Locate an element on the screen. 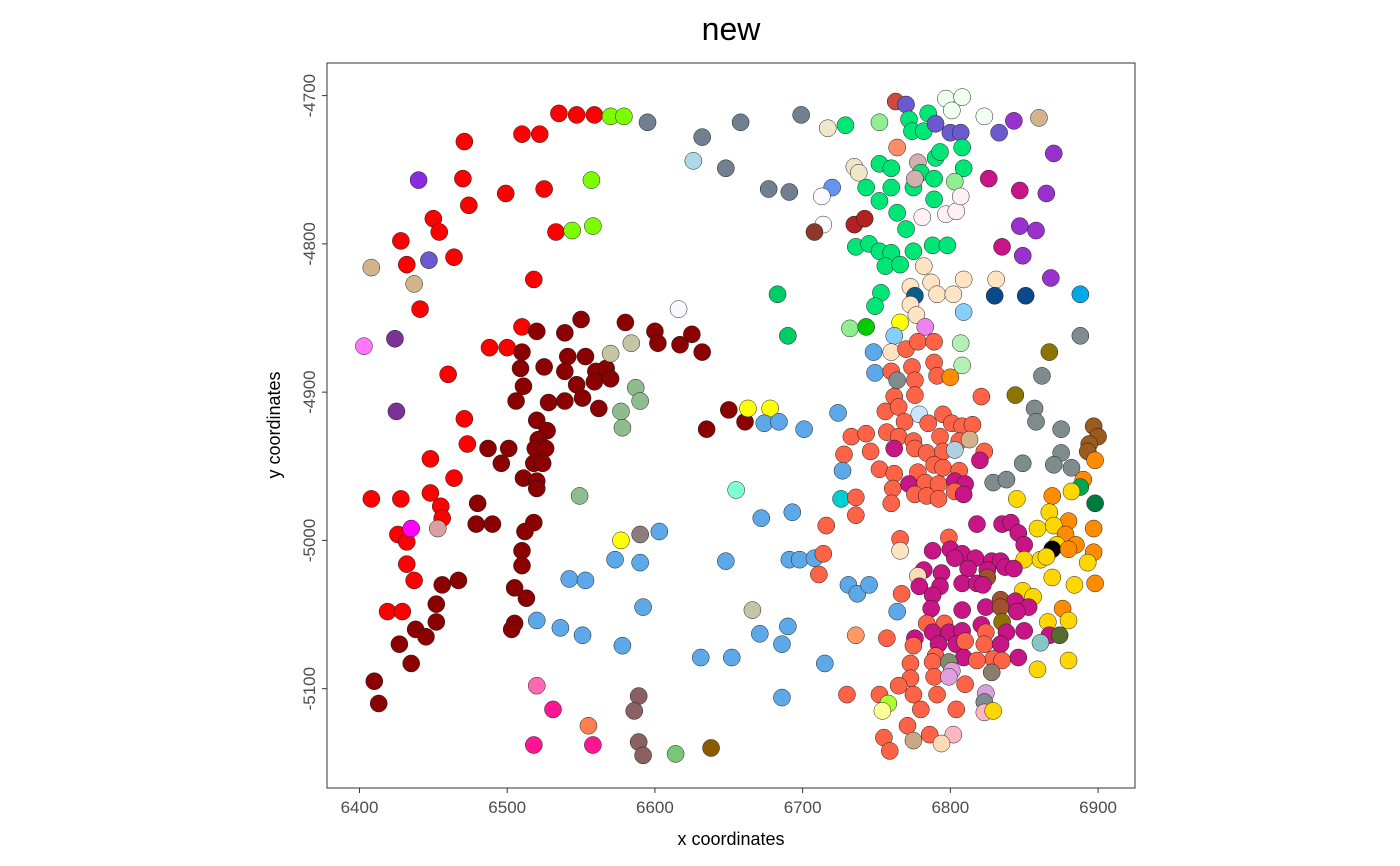  x-tick-label: 6800 is located at coordinates (950, 807).